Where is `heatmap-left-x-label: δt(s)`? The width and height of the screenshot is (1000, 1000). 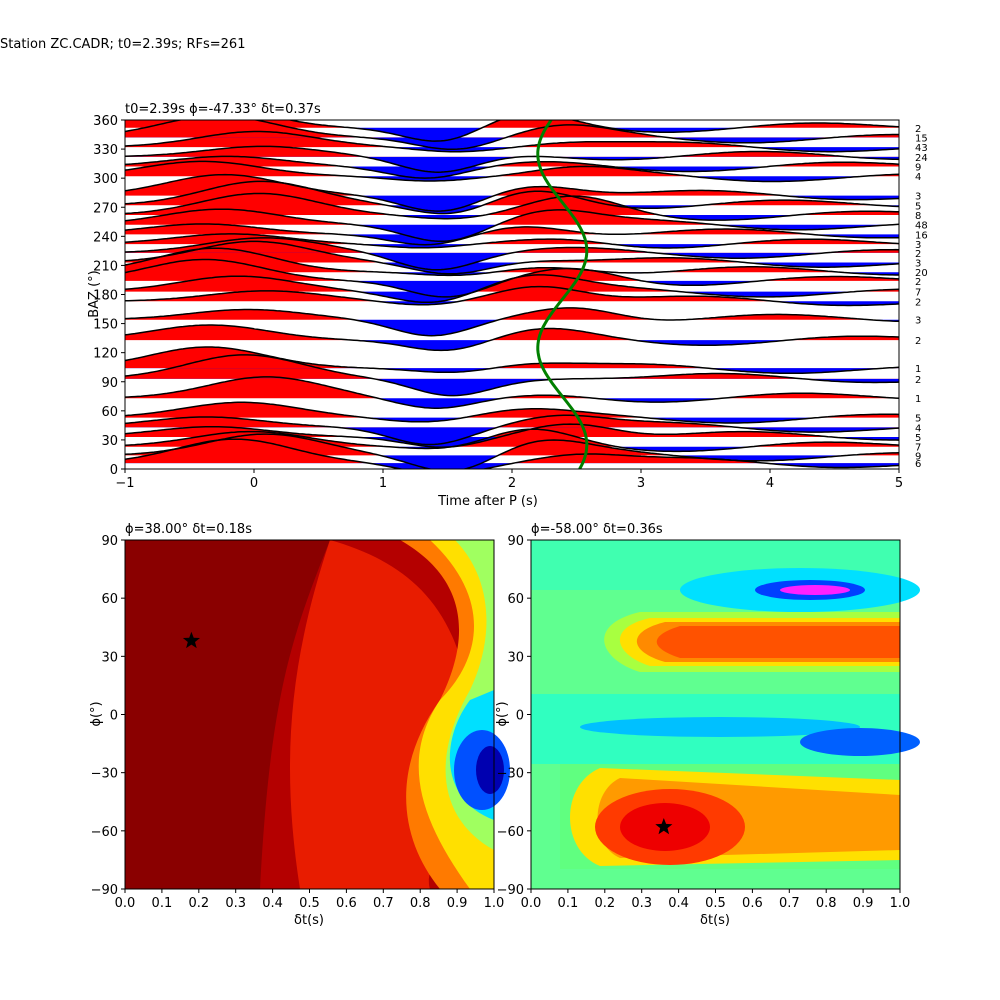
heatmap-left-x-label: δt(s) is located at coordinates (309, 920).